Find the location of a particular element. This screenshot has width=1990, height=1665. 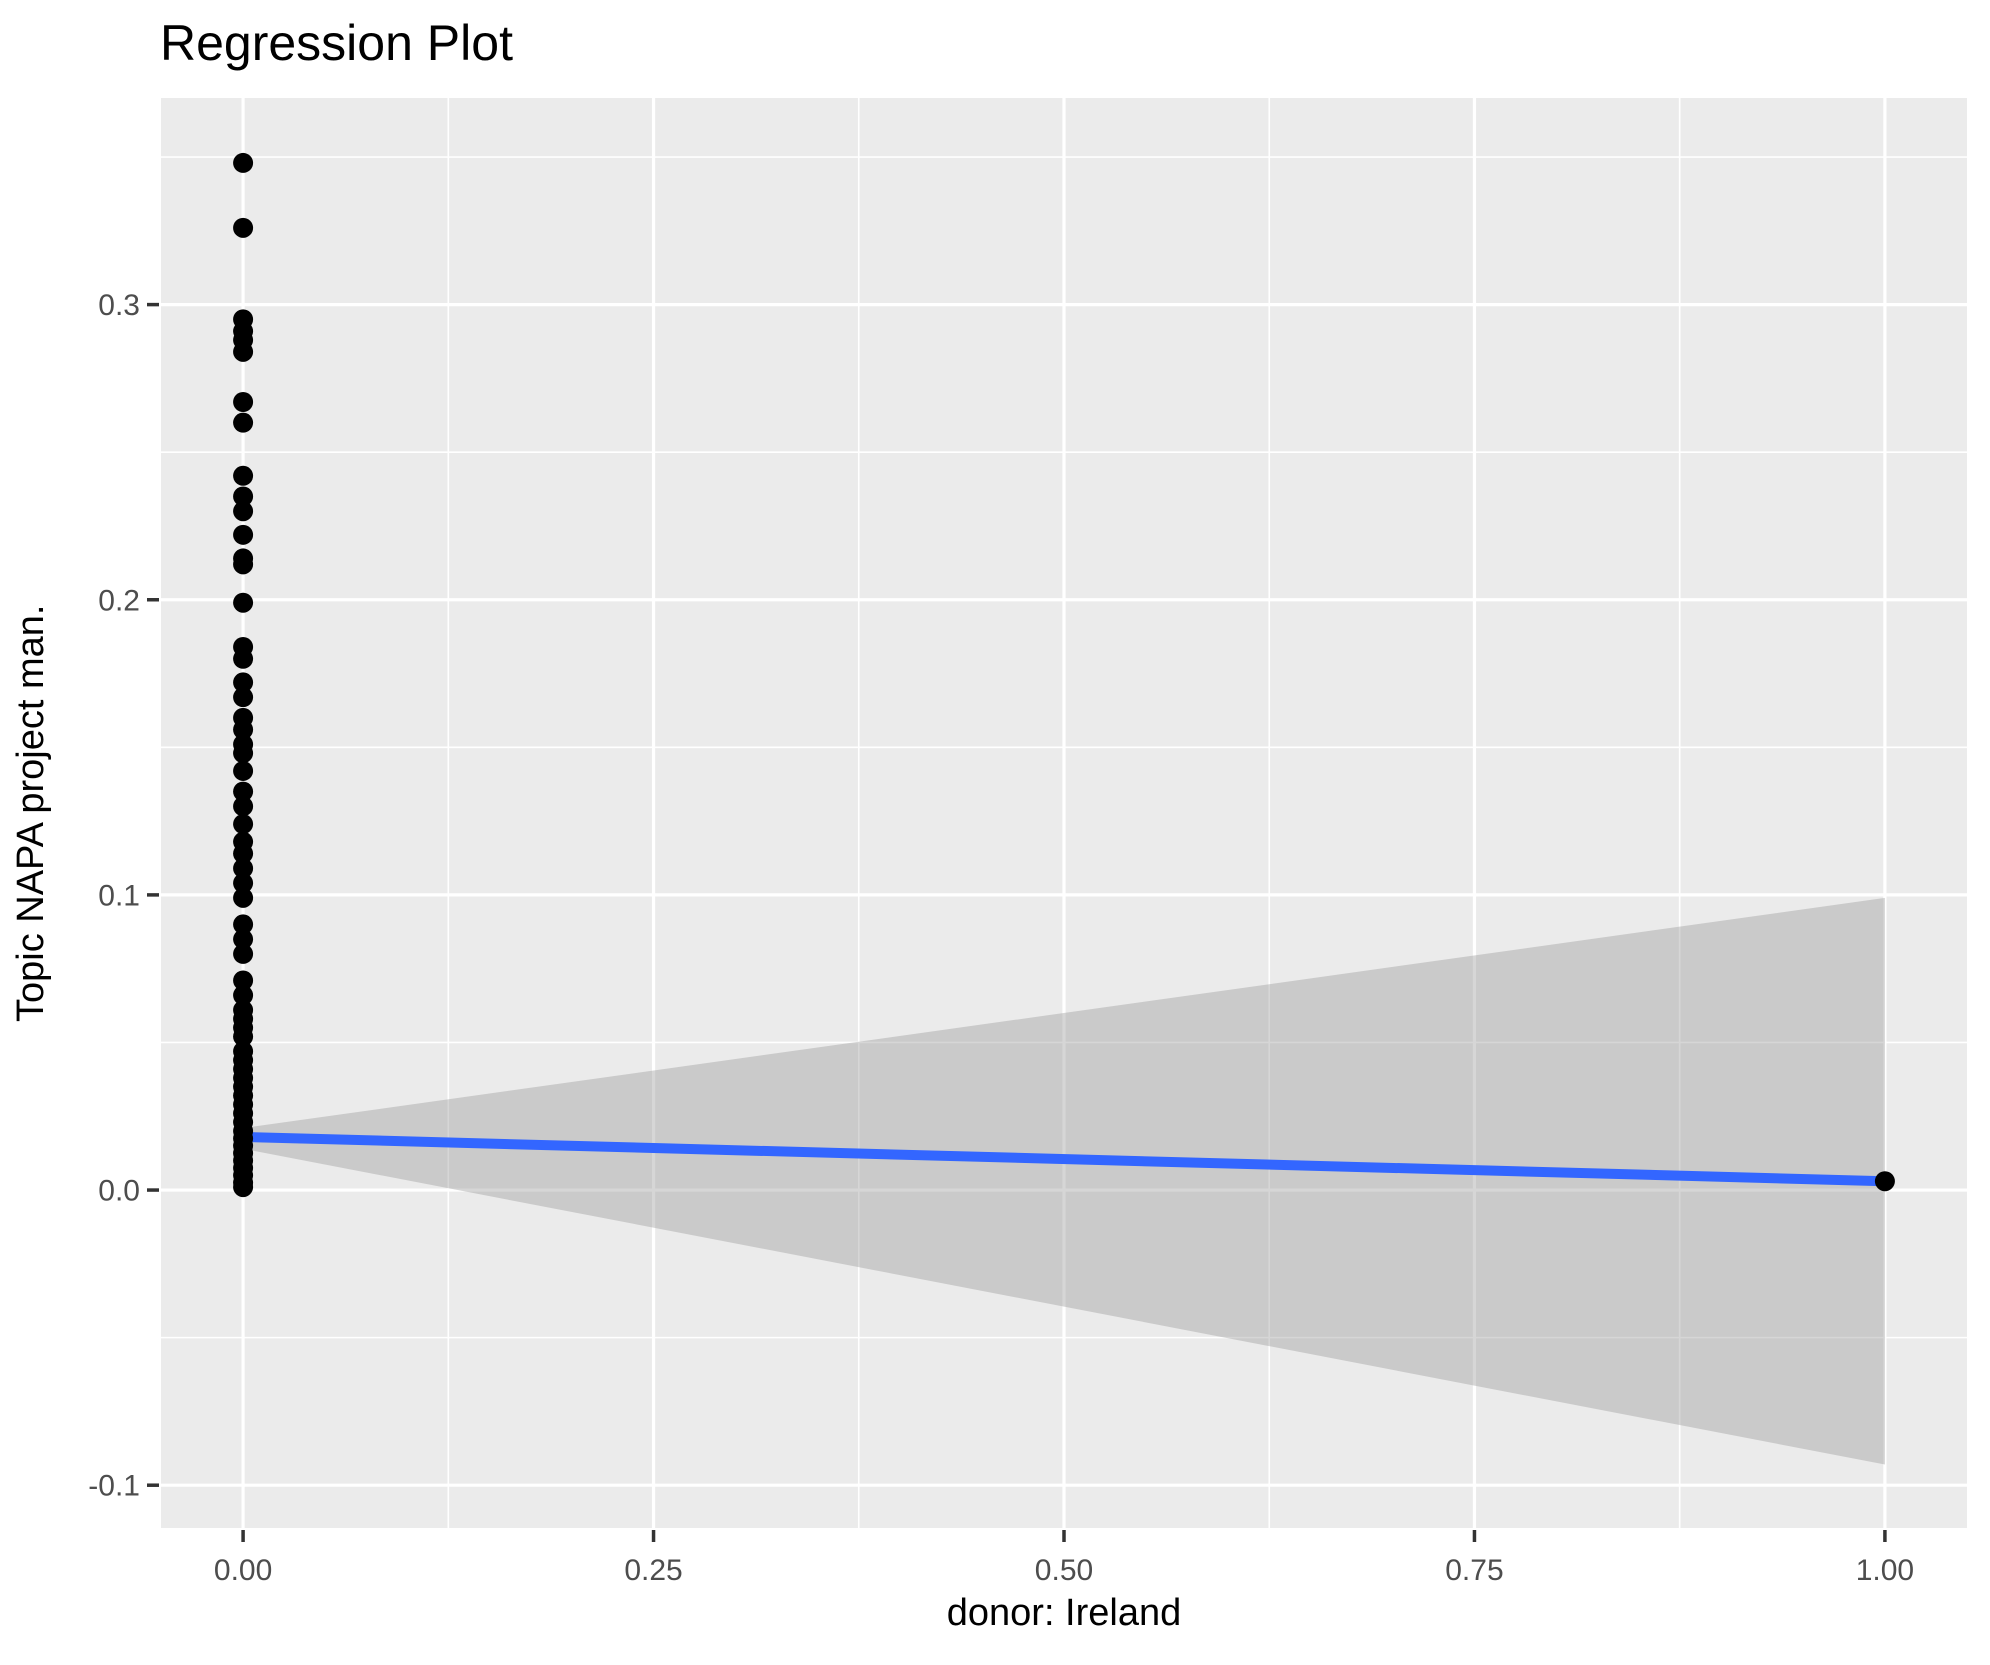

y-tick-label: -0.1 is located at coordinates (114, 1486).